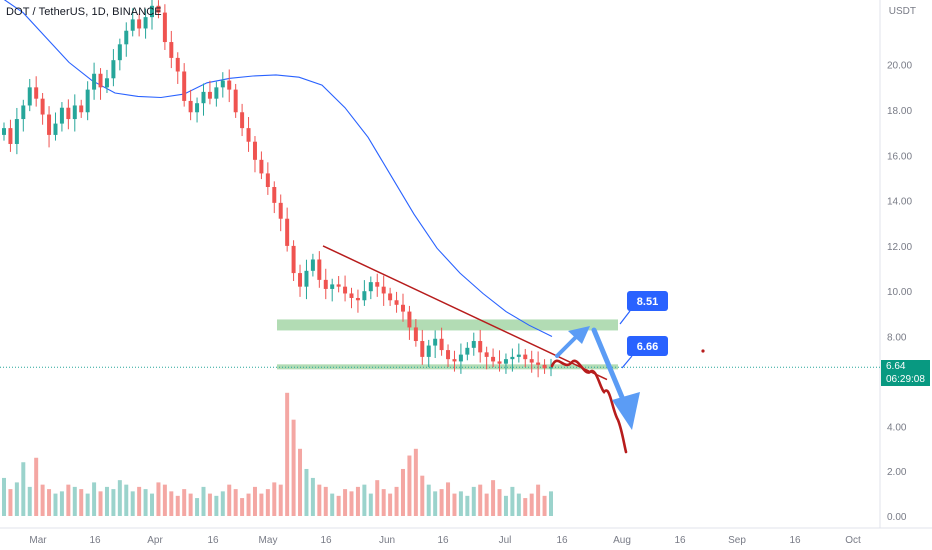 This screenshot has height=550, width=932. Describe the element at coordinates (155, 540) in the screenshot. I see `time-tick-label: Apr` at that location.